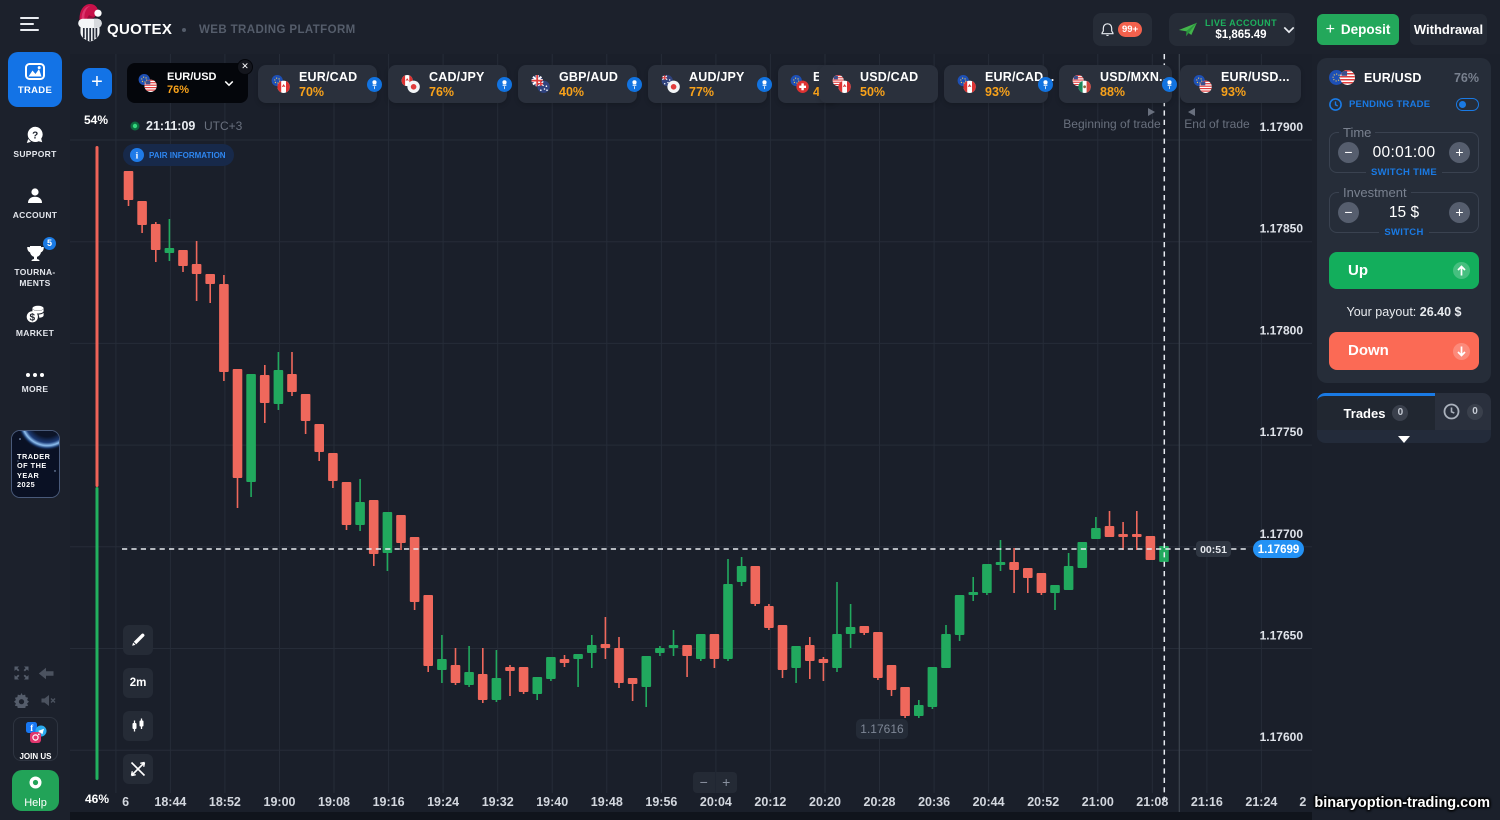  What do you see at coordinates (1282, 737) in the screenshot?
I see `svg-text: 1.17600` at bounding box center [1282, 737].